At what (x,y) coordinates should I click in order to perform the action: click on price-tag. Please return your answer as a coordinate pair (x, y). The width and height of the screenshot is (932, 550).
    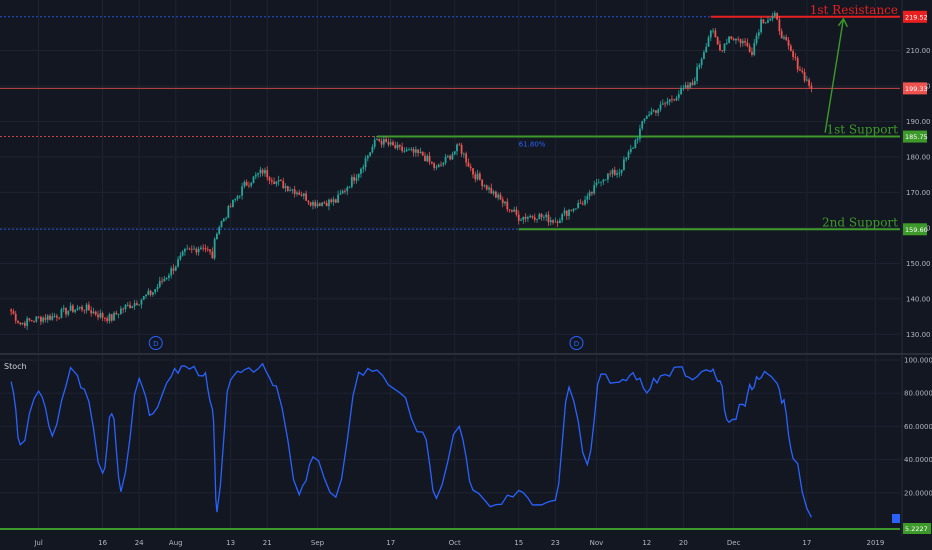
    Looking at the image, I should click on (915, 229).